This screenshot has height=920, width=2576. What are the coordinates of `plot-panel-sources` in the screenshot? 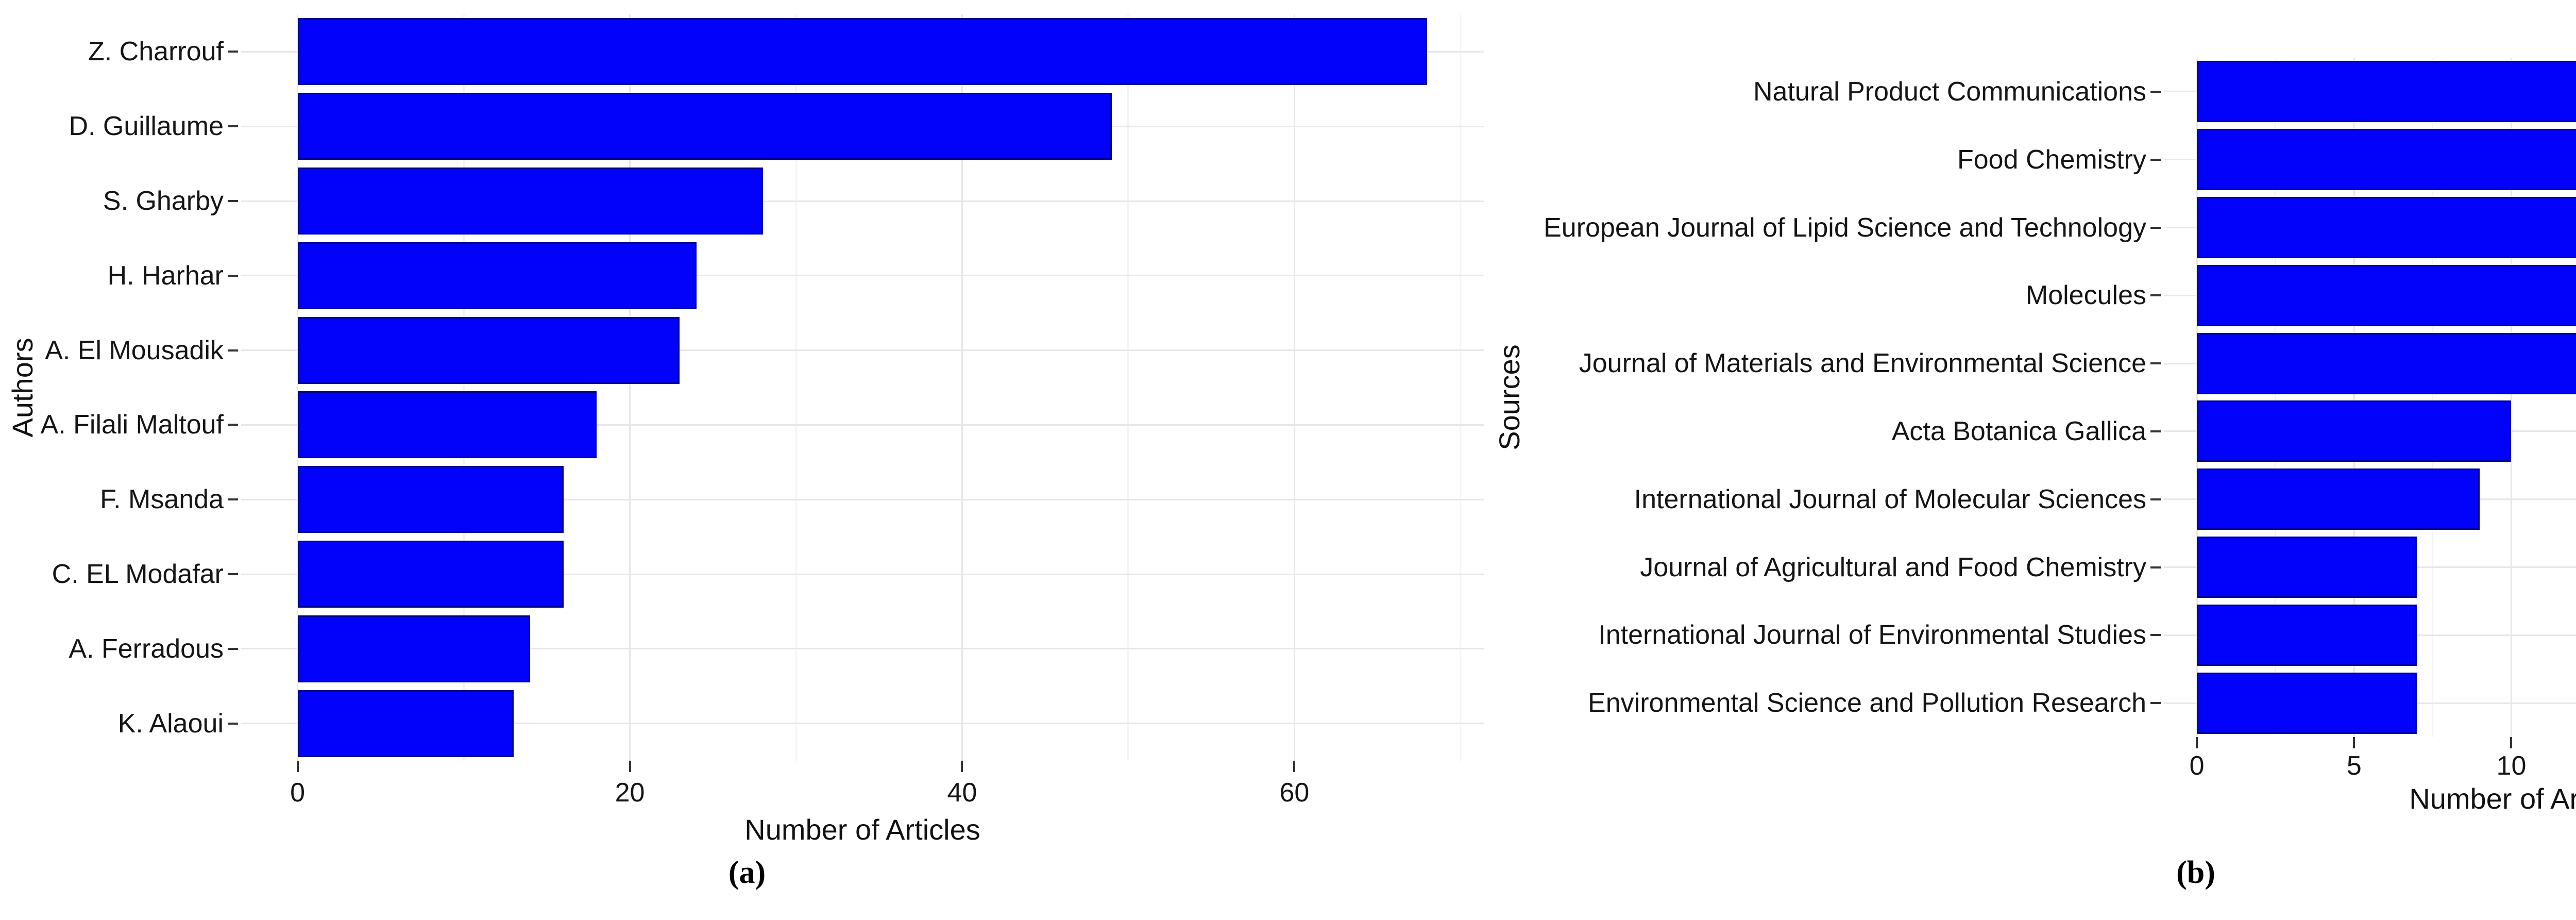 It's located at (2370, 397).